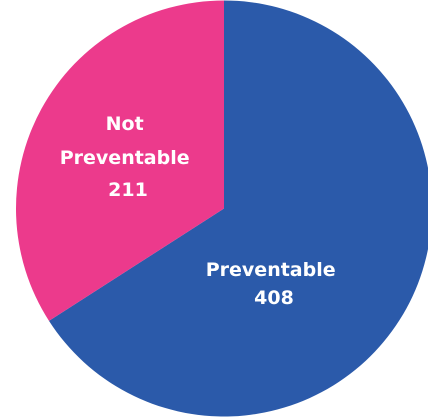 The image size is (428, 419). What do you see at coordinates (125, 158) in the screenshot?
I see `slice-label-not-preventable-line-2: Preventable` at bounding box center [125, 158].